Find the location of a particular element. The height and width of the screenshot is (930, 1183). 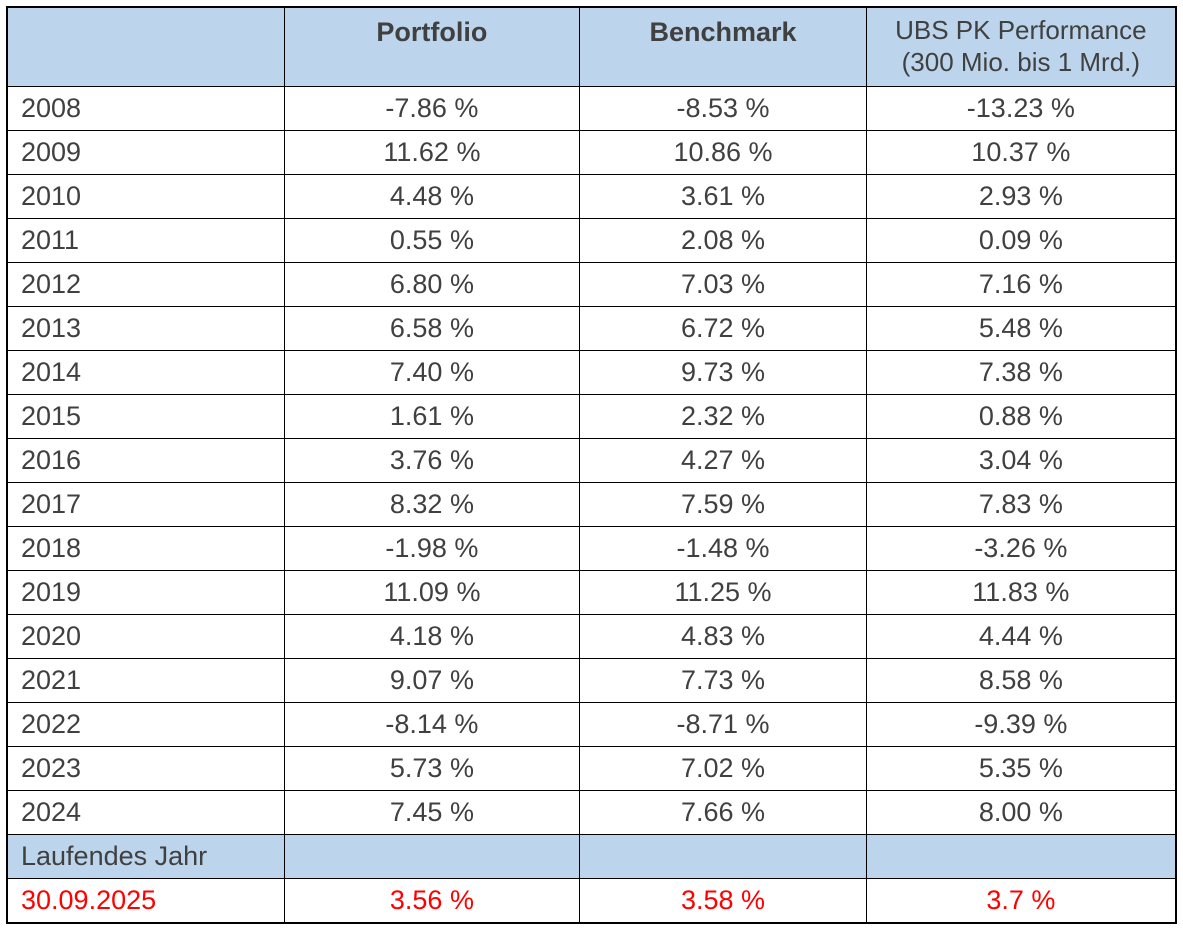

portfolio-cell: 4.48 % is located at coordinates (432, 196).